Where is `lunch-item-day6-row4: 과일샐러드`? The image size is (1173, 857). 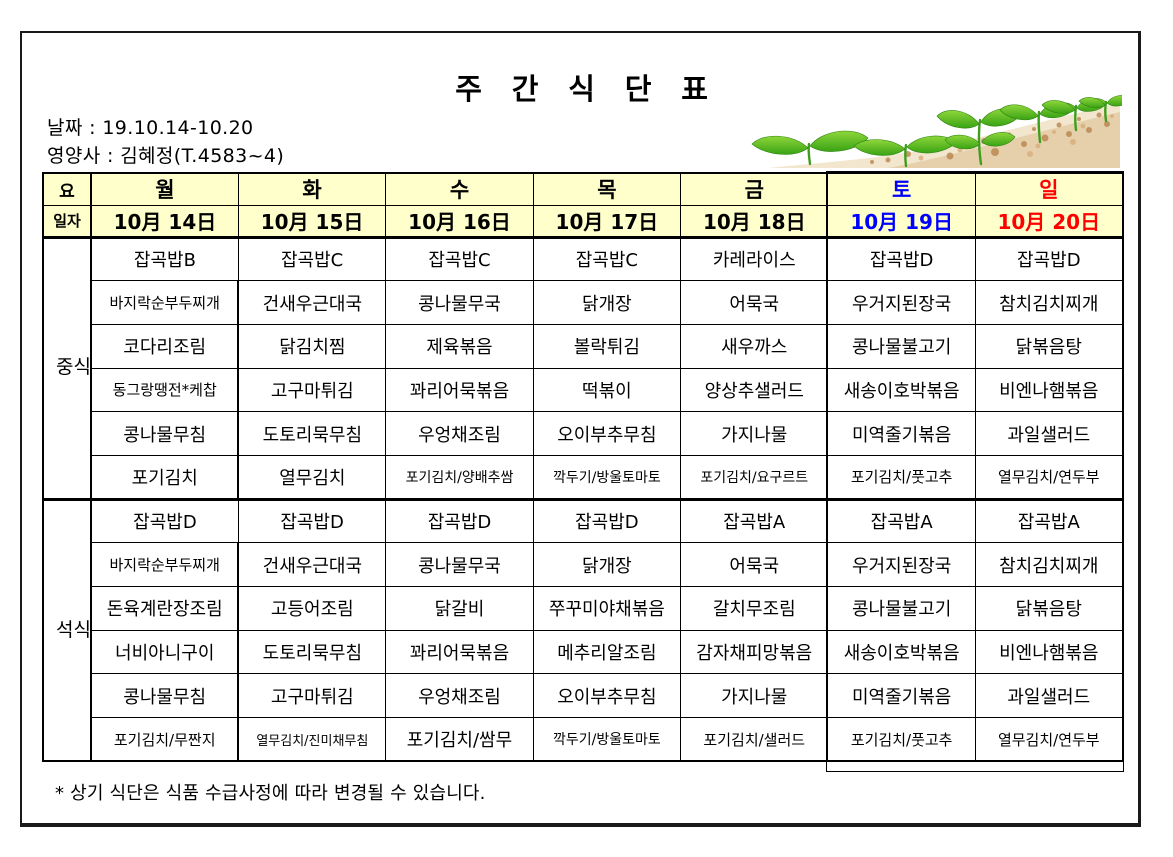 lunch-item-day6-row4: 과일샐러드 is located at coordinates (1049, 433).